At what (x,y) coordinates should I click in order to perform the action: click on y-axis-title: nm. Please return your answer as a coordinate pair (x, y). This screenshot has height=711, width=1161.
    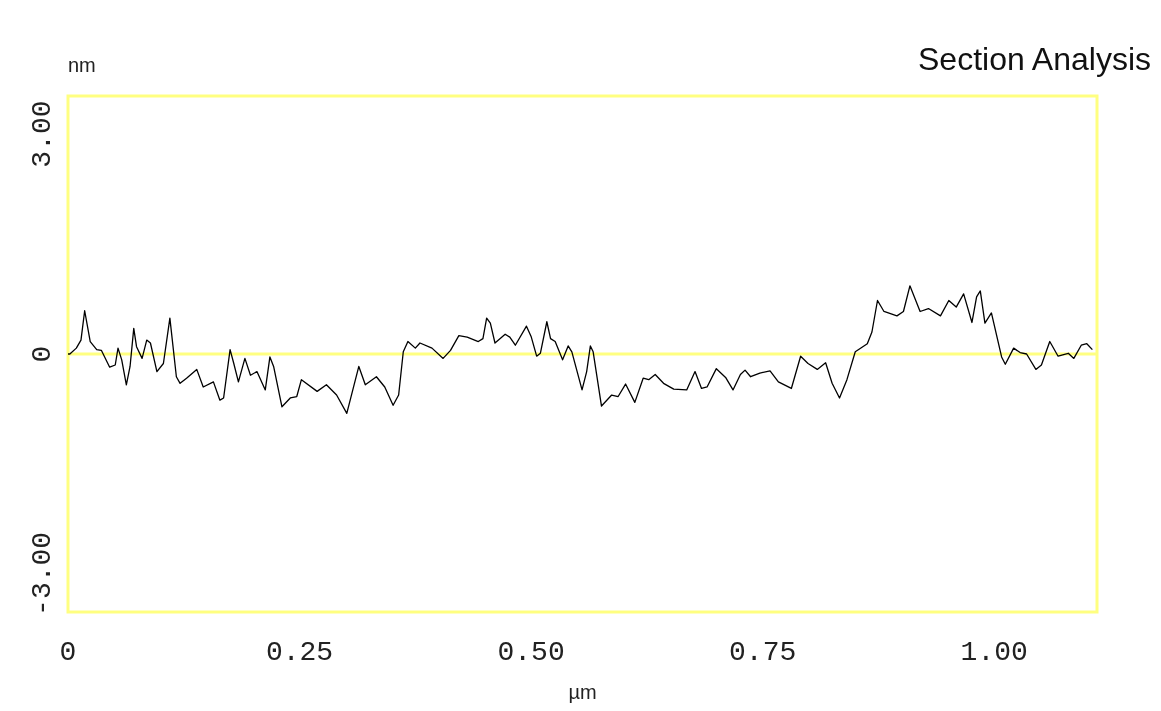
    Looking at the image, I should click on (82, 65).